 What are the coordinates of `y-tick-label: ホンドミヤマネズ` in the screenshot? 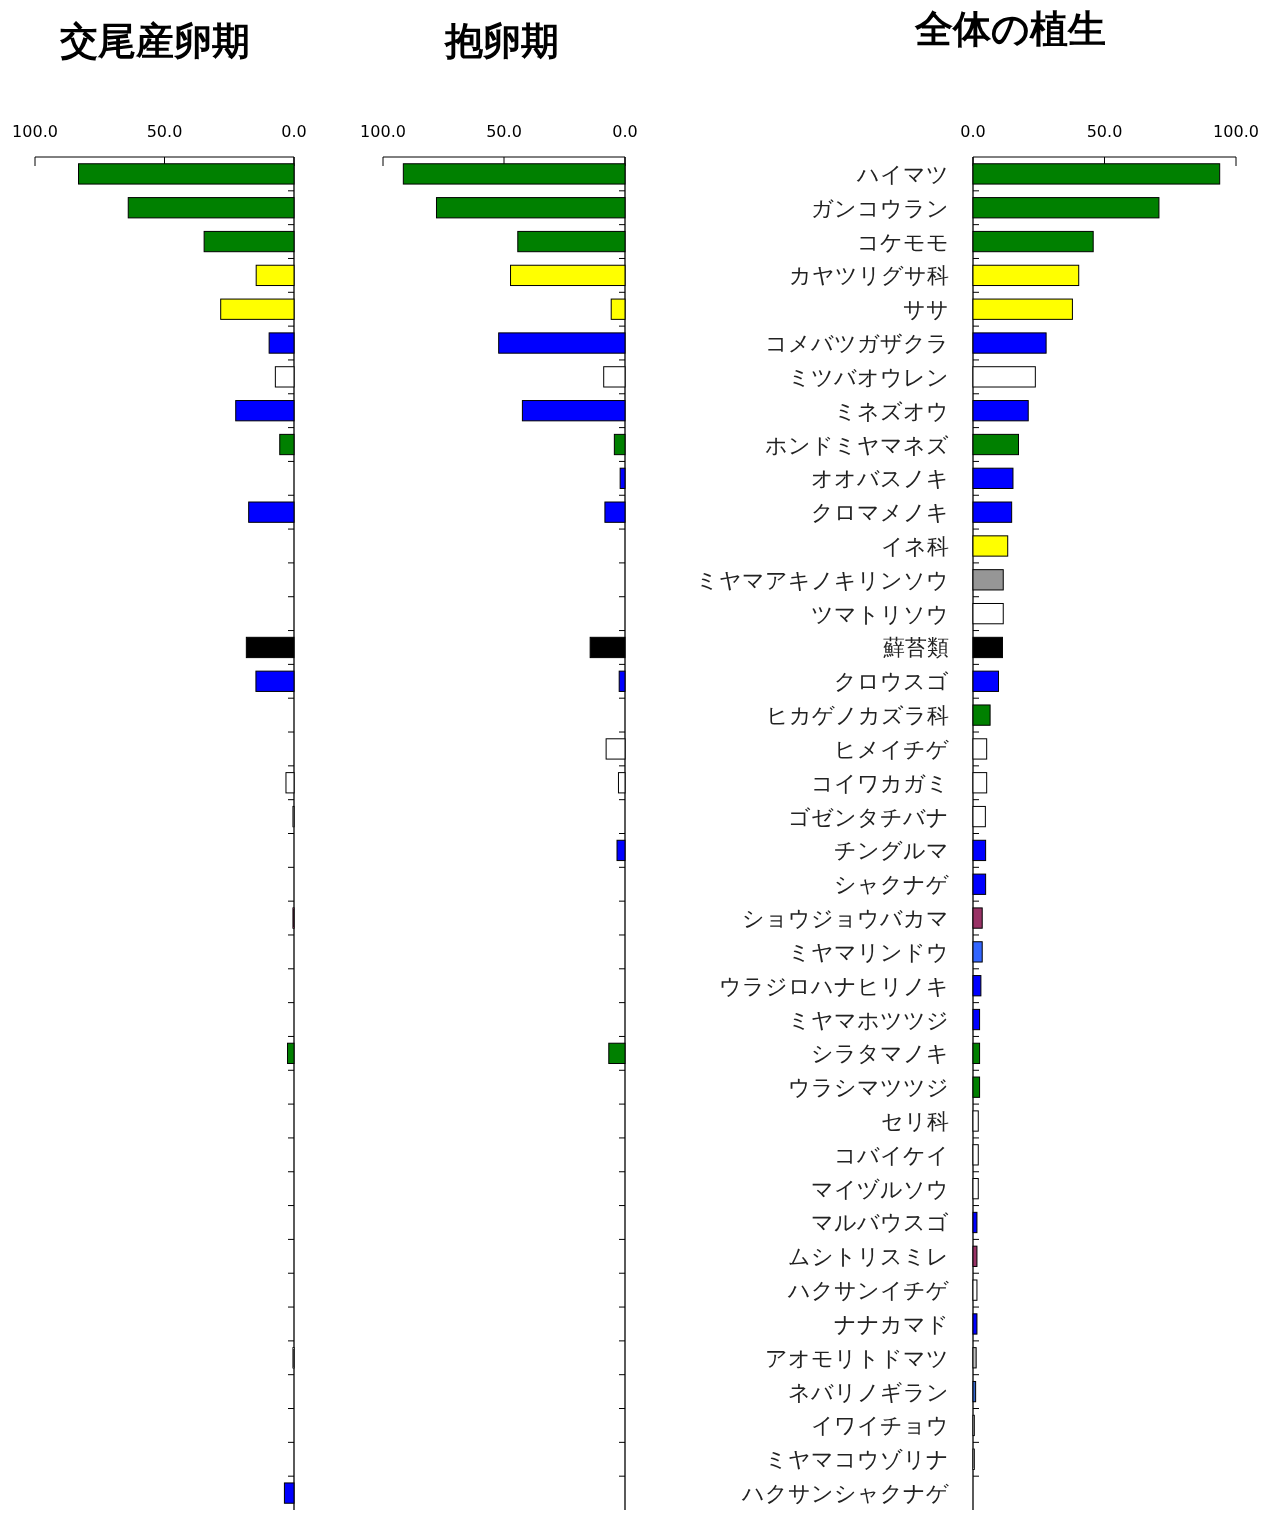 It's located at (857, 445).